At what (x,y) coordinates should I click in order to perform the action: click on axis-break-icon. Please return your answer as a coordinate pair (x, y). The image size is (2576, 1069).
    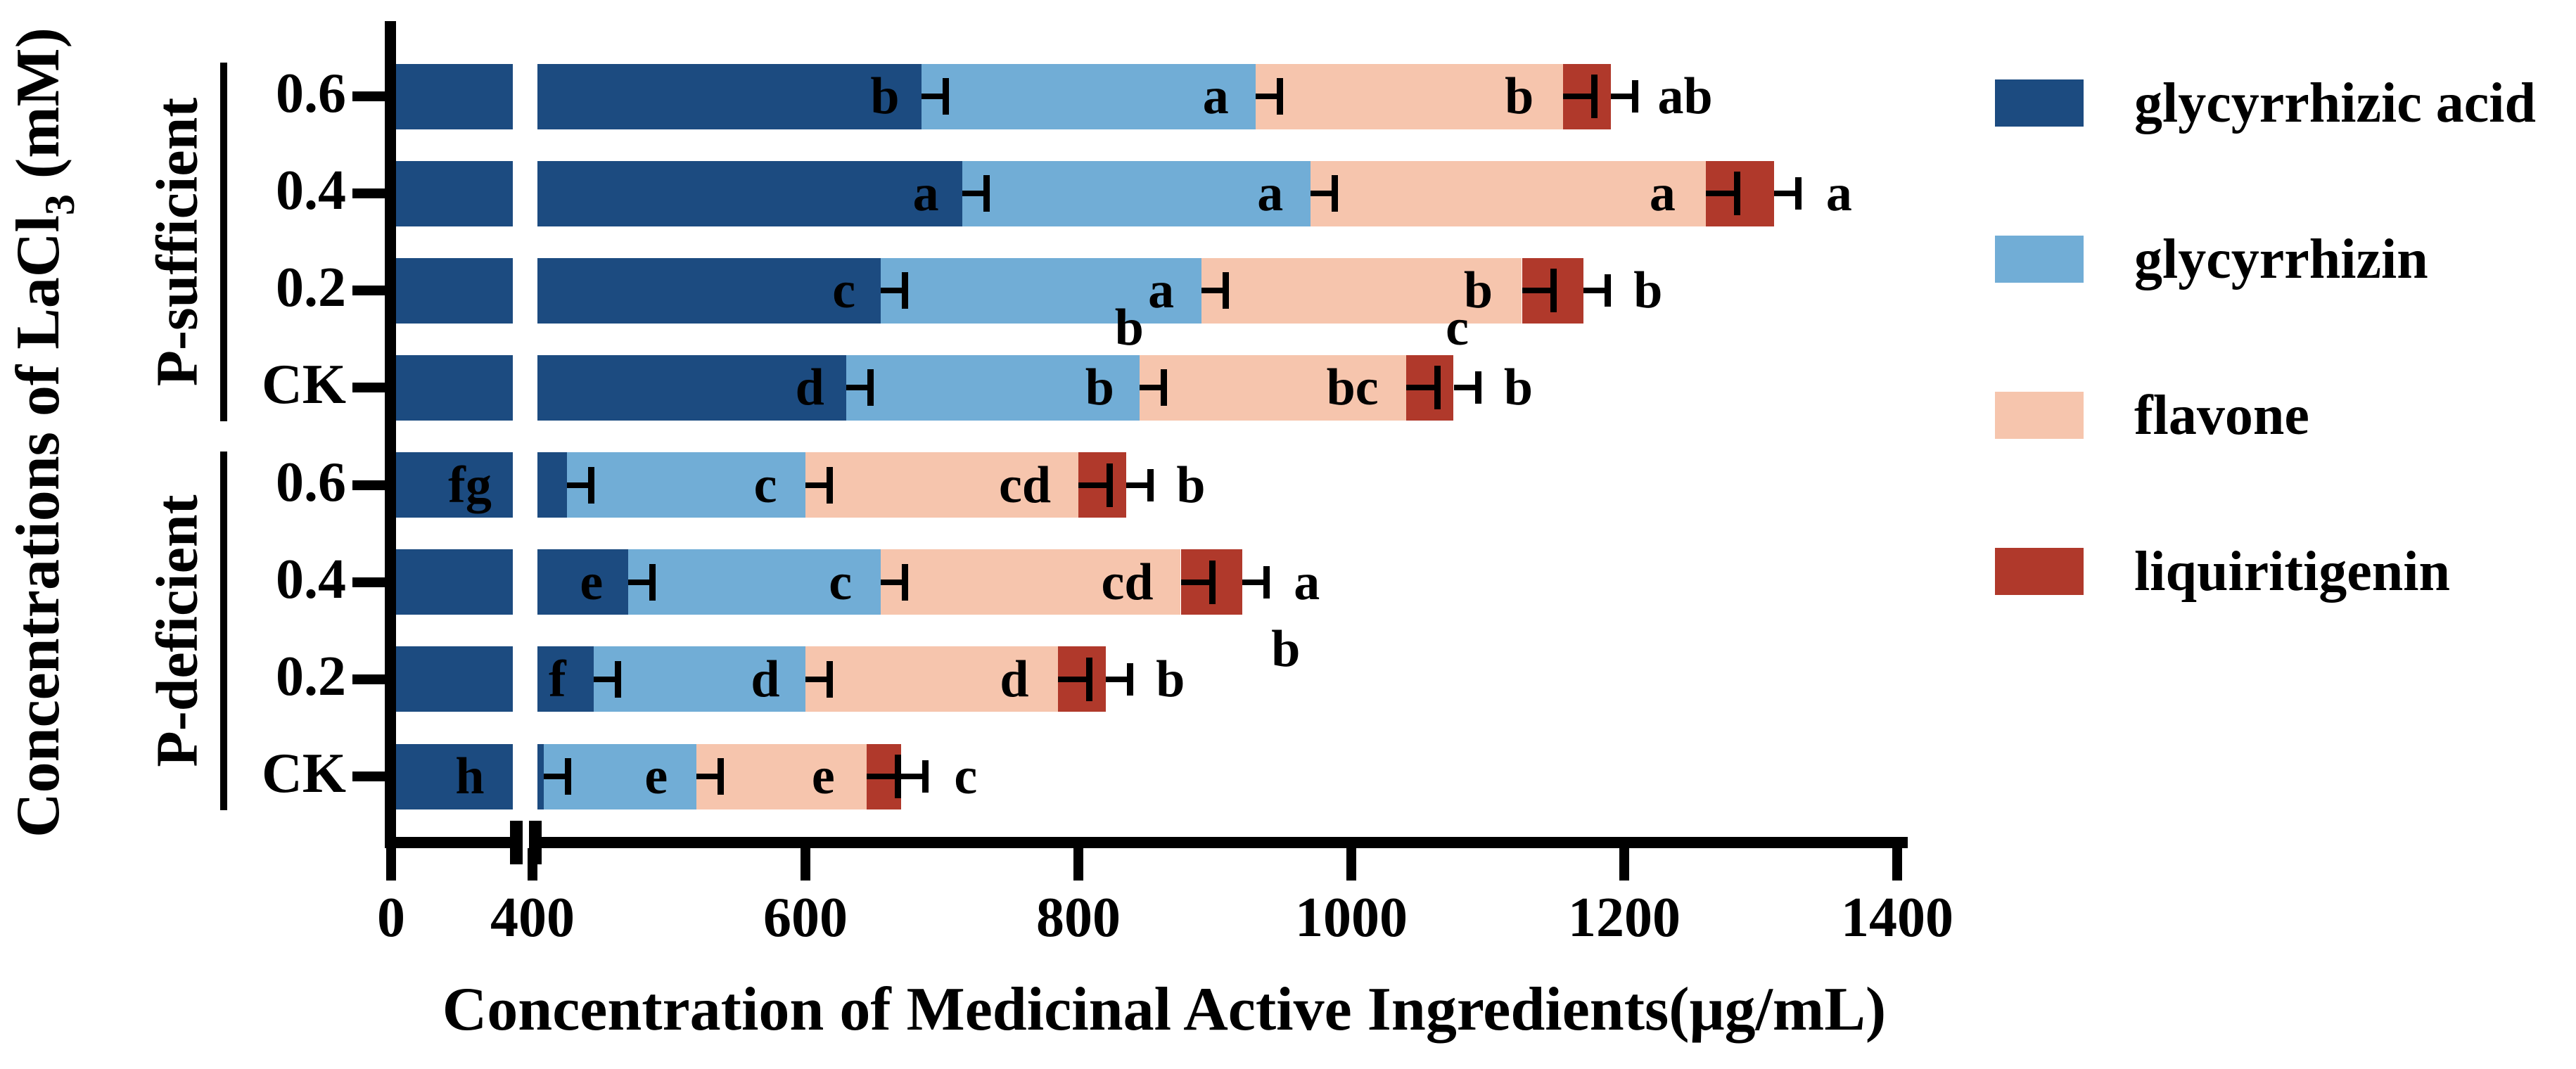
    Looking at the image, I should click on (516, 842).